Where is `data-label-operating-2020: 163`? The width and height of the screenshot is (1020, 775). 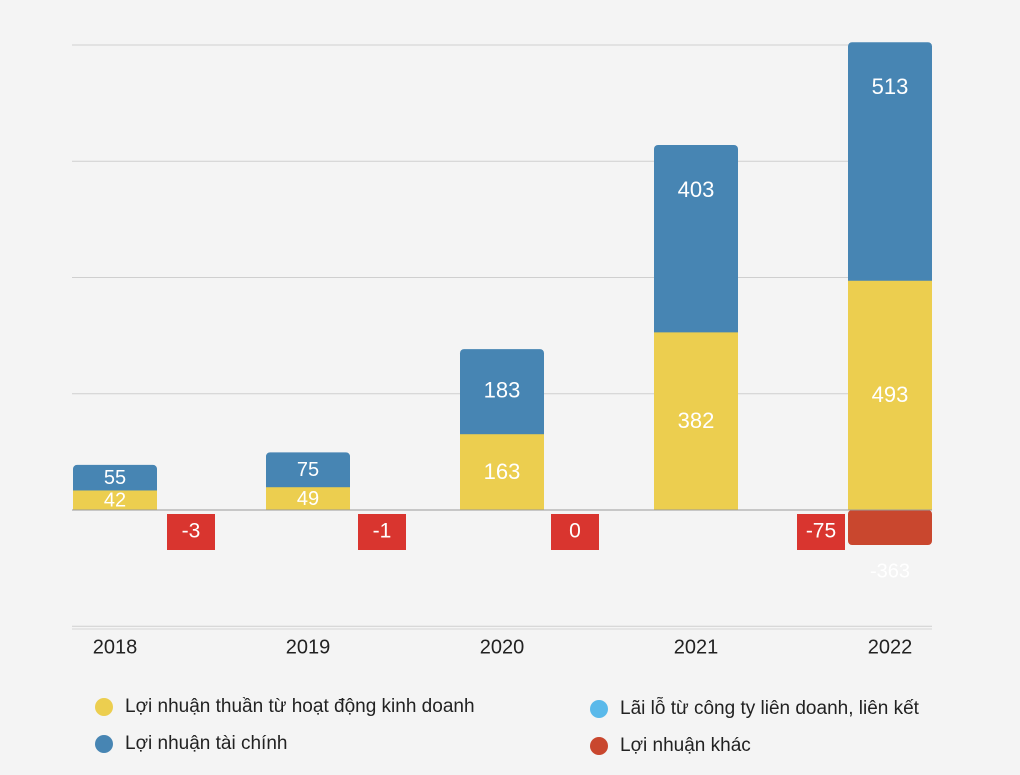 data-label-operating-2020: 163 is located at coordinates (502, 471).